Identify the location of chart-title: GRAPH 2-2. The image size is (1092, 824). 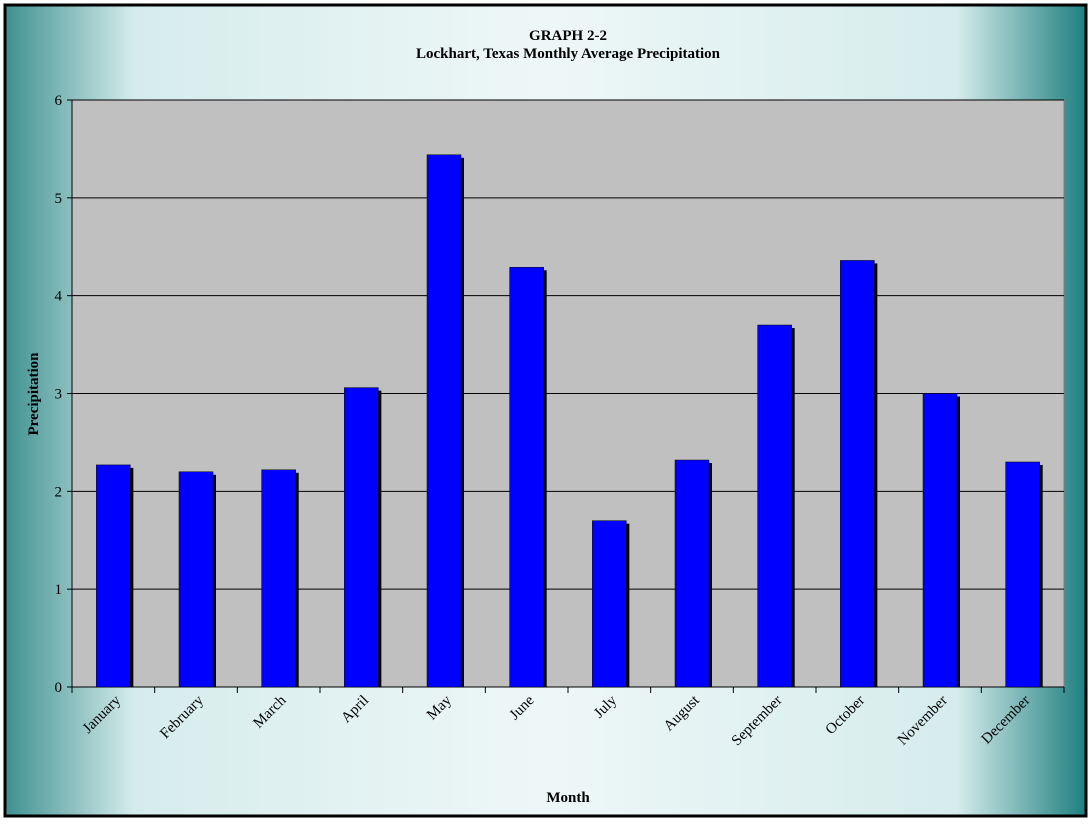
(568, 36).